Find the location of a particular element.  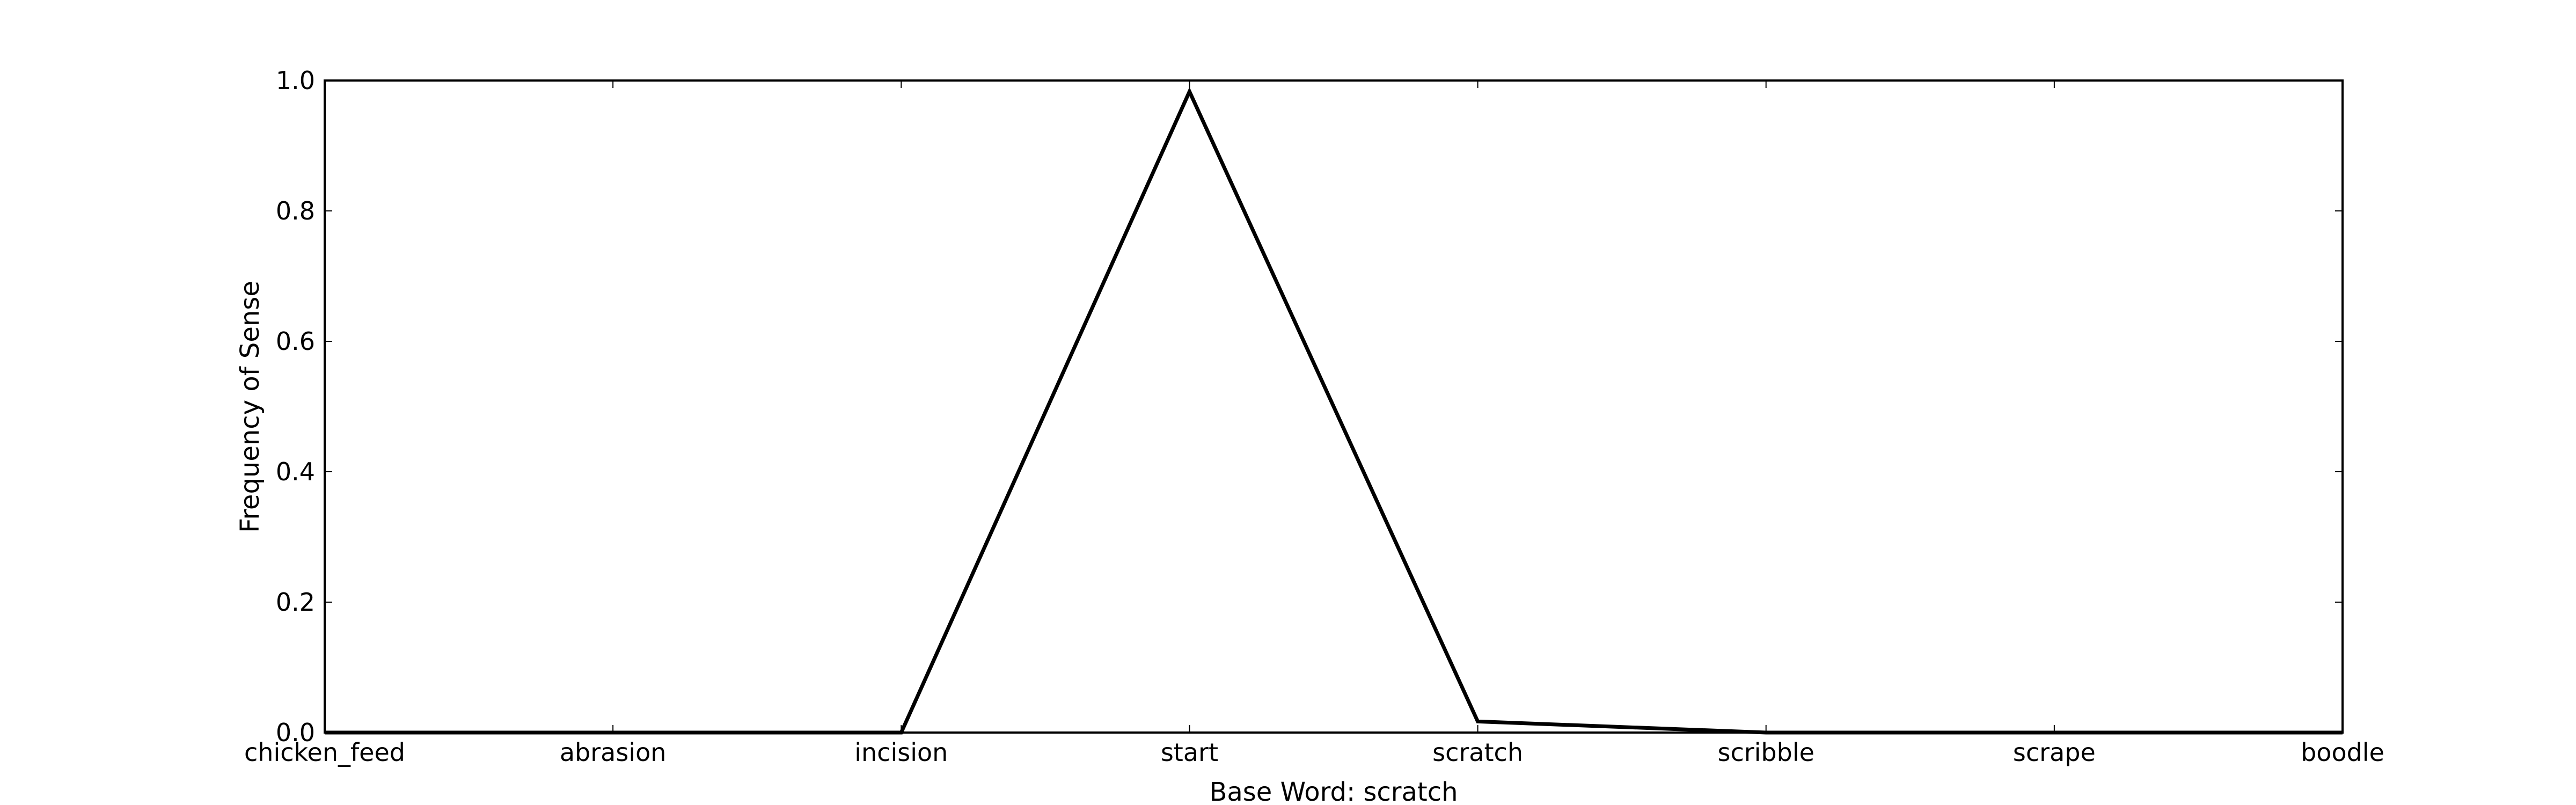

x-tick-label: incision is located at coordinates (901, 752).